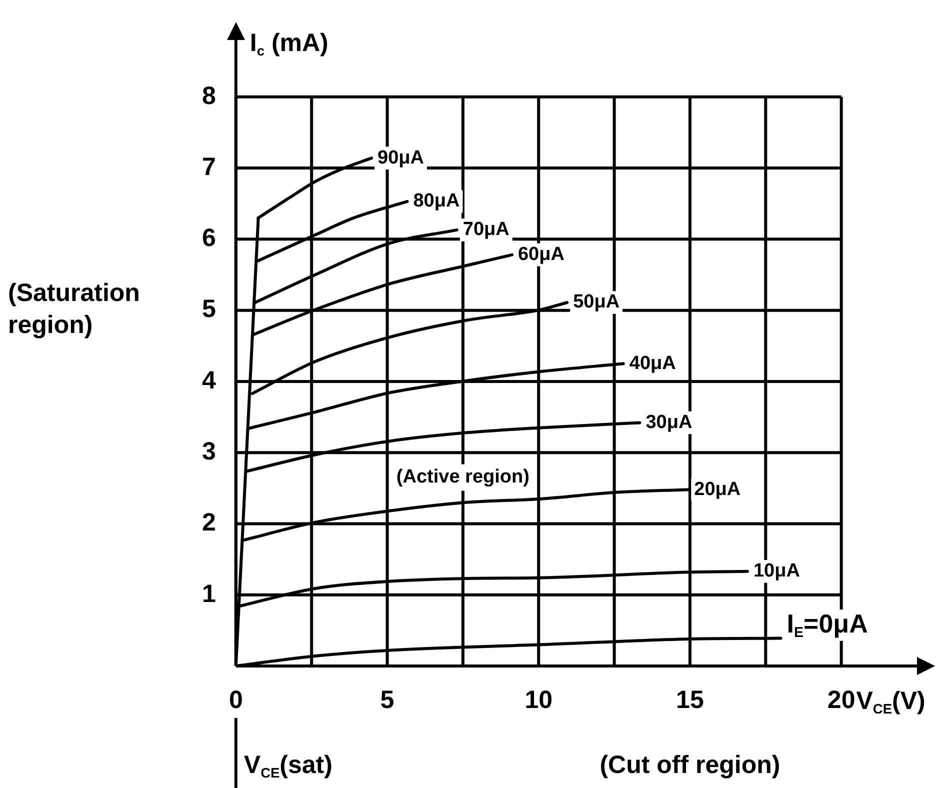  What do you see at coordinates (209, 166) in the screenshot?
I see `y-tick-label: 7` at bounding box center [209, 166].